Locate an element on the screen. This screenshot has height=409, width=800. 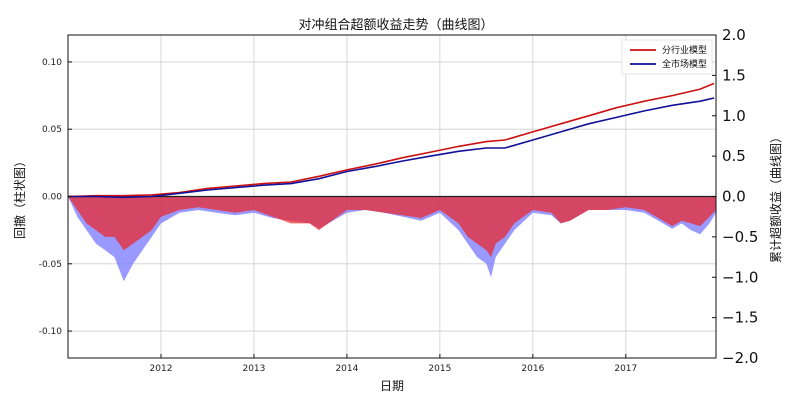
legend-label: 全市场模型 is located at coordinates (684, 64).